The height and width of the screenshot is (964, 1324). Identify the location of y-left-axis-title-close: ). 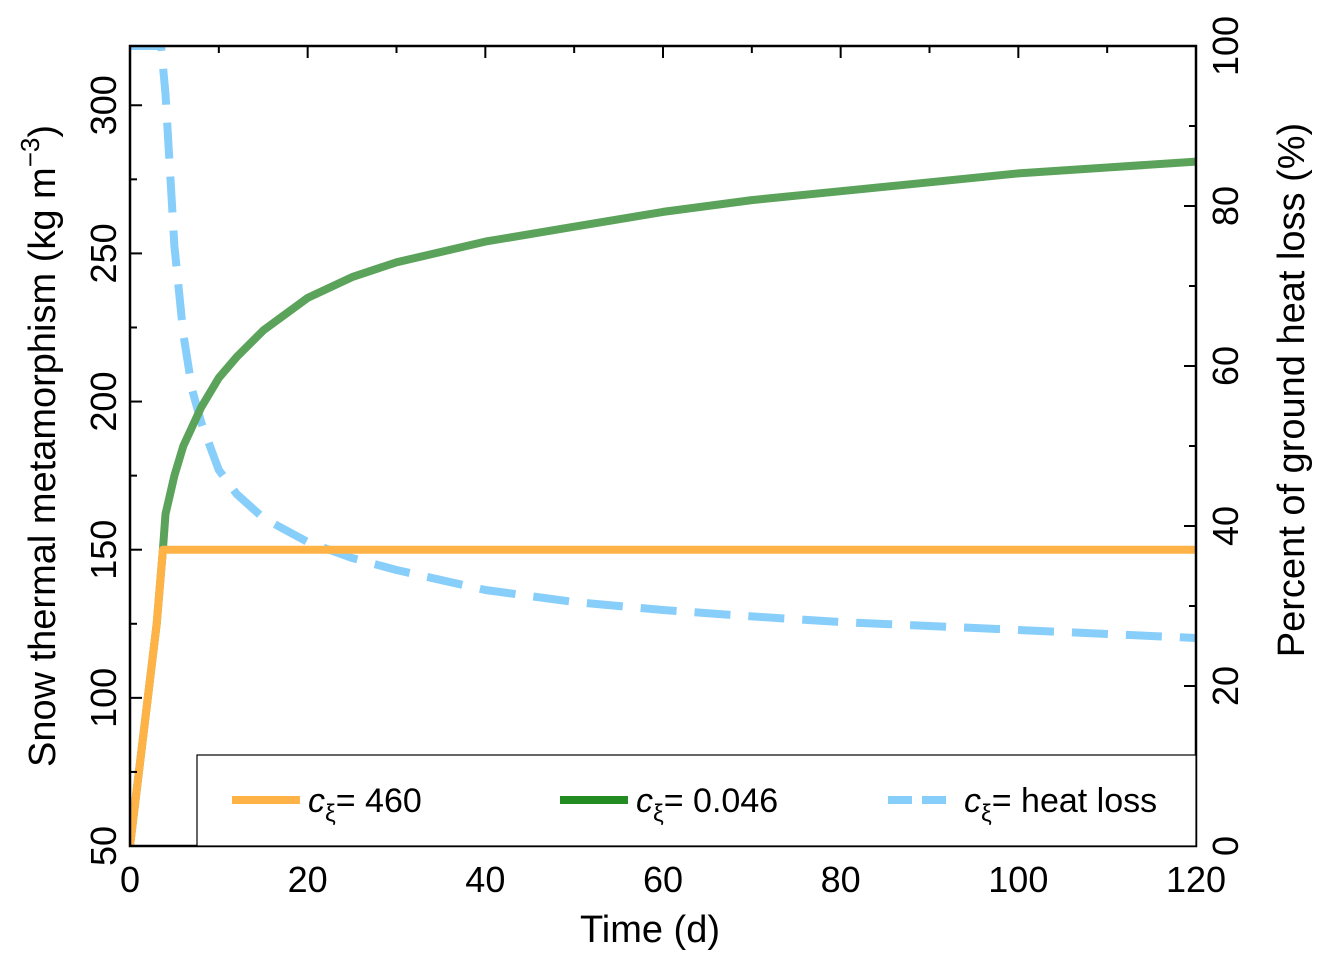
(43, 131).